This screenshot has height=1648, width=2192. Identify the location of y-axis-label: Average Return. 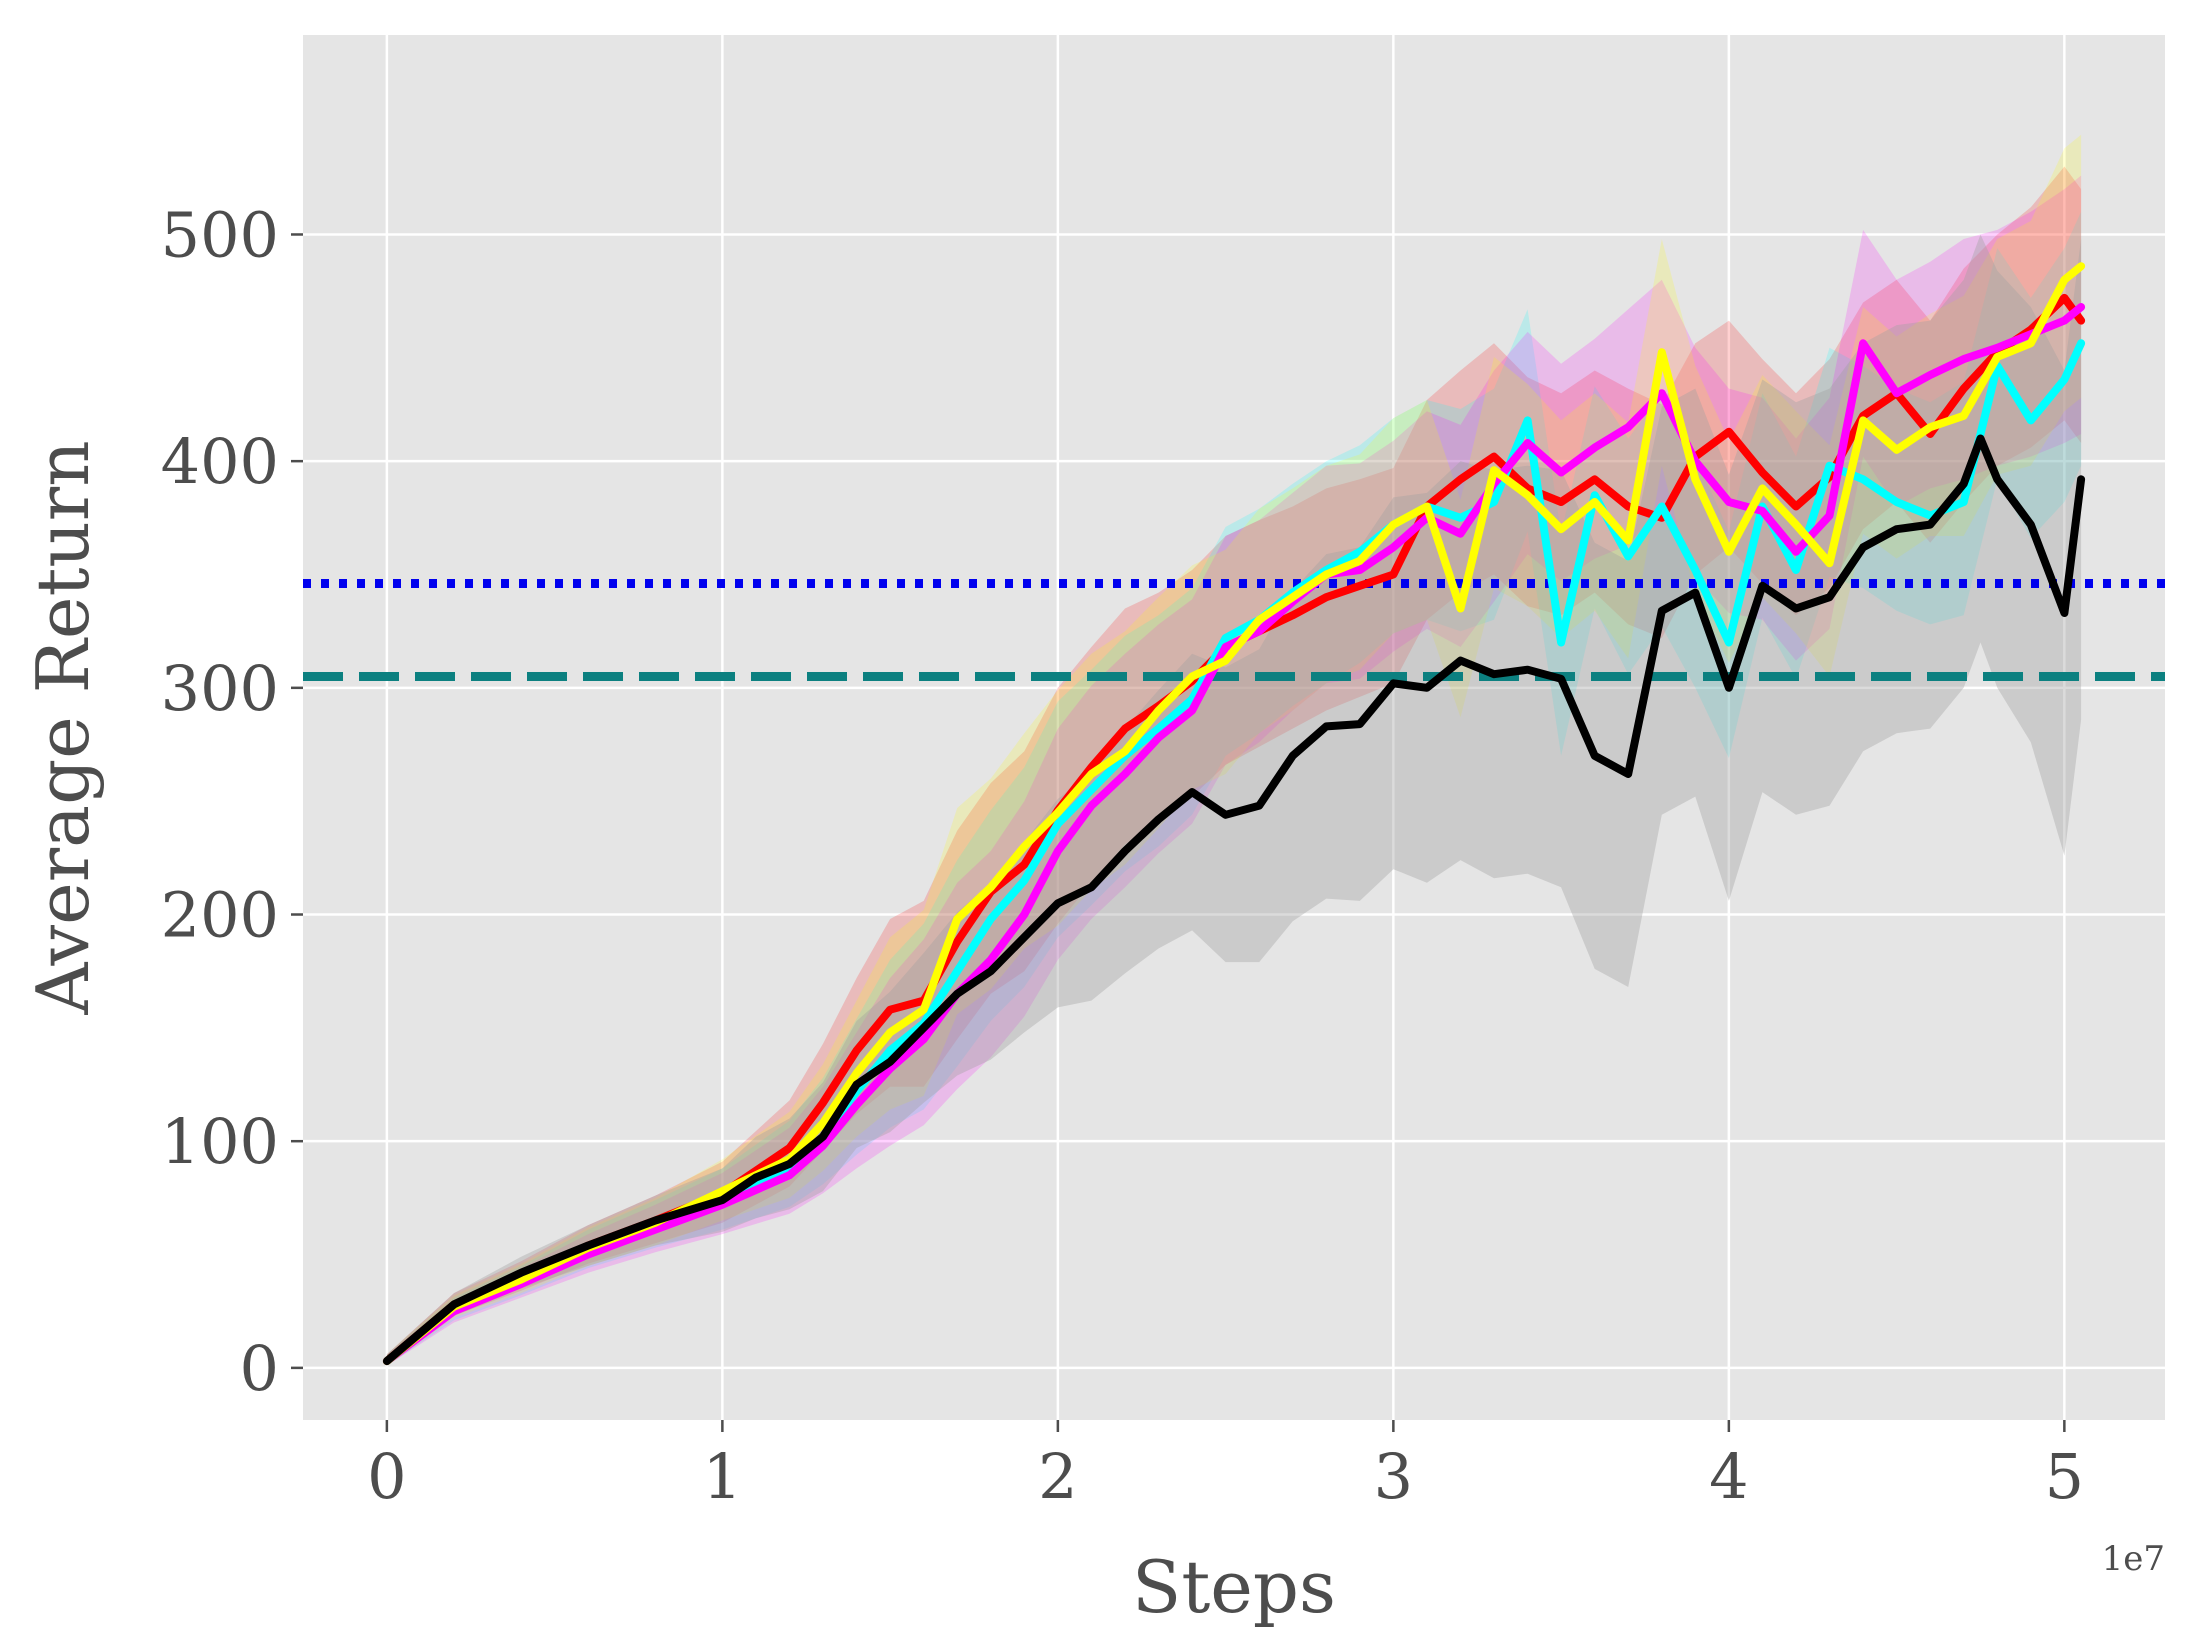
(63, 727).